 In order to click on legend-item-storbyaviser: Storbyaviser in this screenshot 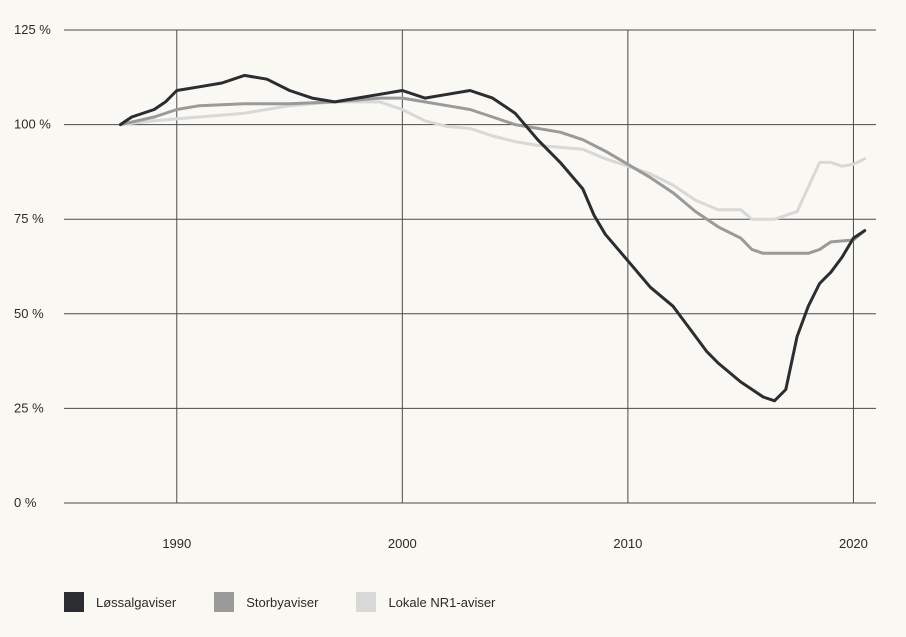, I will do `click(266, 602)`.